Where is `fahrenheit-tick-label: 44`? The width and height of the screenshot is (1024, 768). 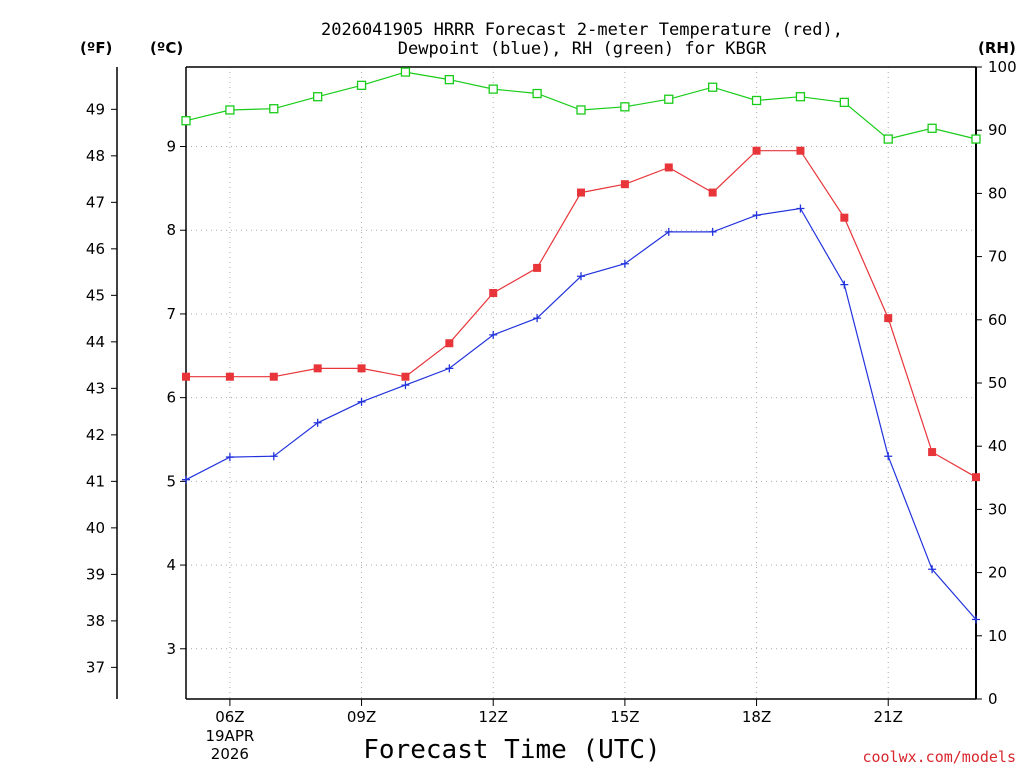
fahrenheit-tick-label: 44 is located at coordinates (95, 342).